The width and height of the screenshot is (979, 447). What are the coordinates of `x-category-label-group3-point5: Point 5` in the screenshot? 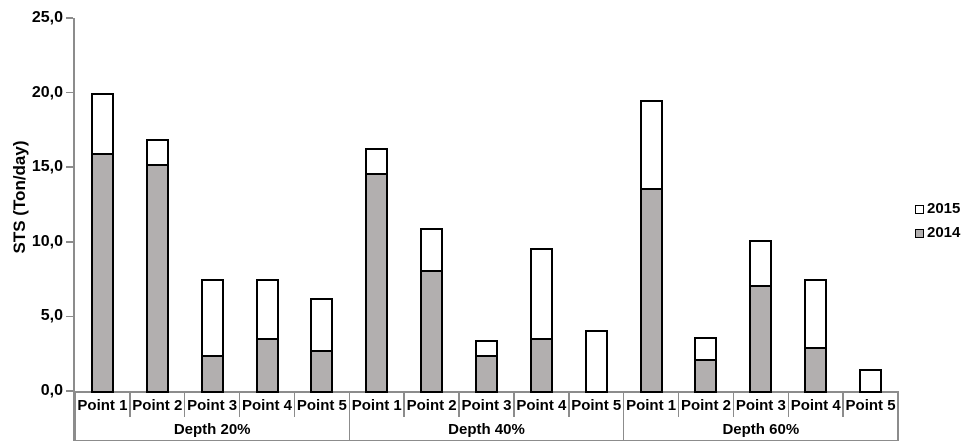 It's located at (870, 405).